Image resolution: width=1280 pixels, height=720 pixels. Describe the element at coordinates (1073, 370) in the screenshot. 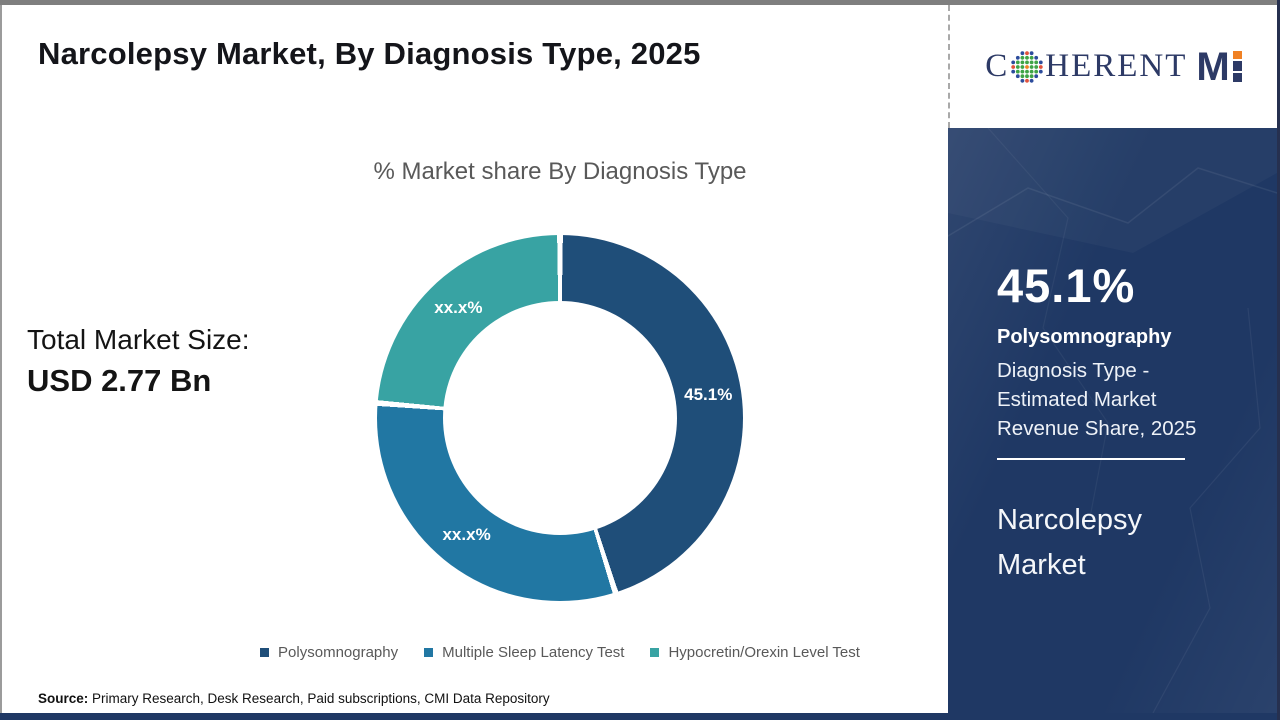

I see `panel-desc-line: Diagnosis Type -` at that location.